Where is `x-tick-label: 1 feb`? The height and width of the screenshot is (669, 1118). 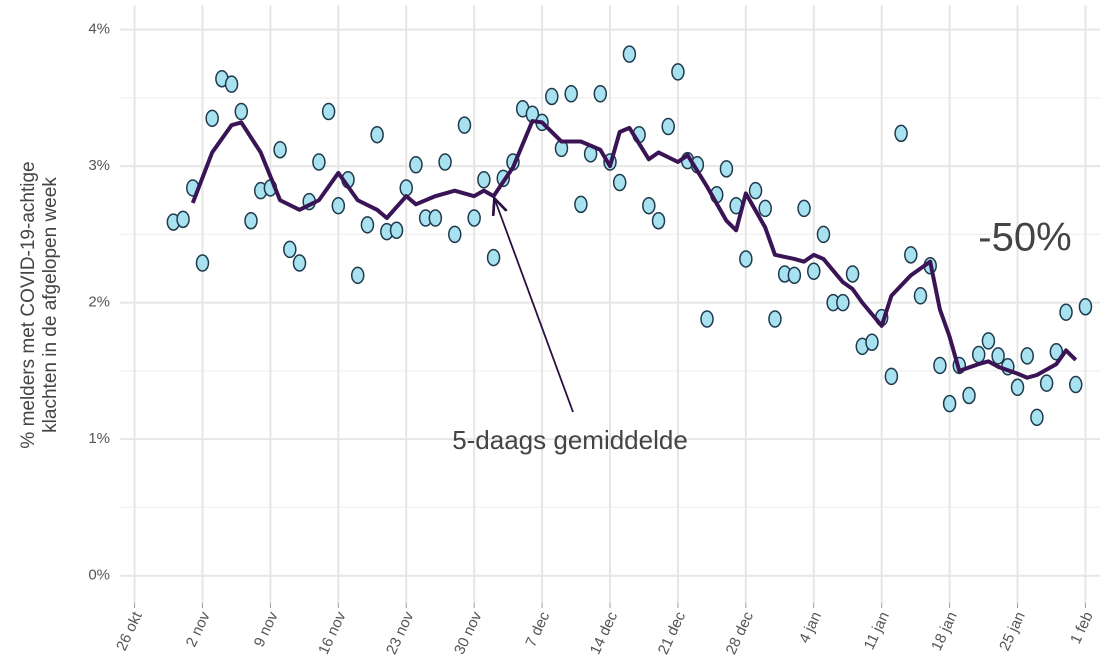
x-tick-label: 1 feb is located at coordinates (1082, 627).